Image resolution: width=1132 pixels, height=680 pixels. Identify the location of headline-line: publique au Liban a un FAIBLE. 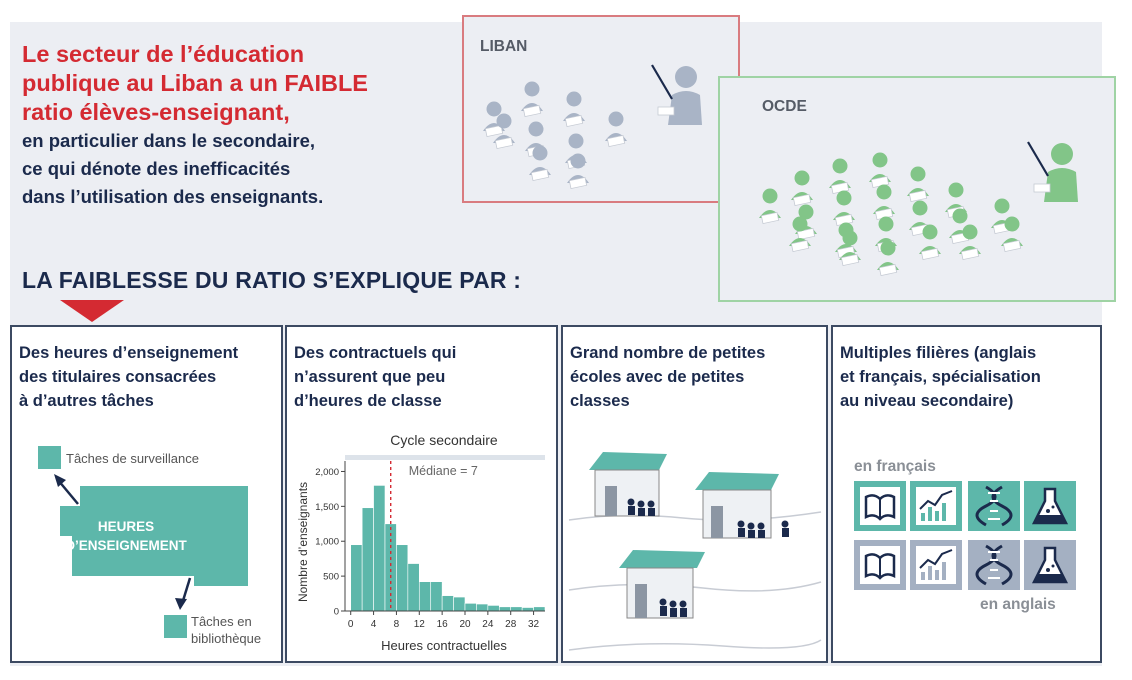
(195, 83).